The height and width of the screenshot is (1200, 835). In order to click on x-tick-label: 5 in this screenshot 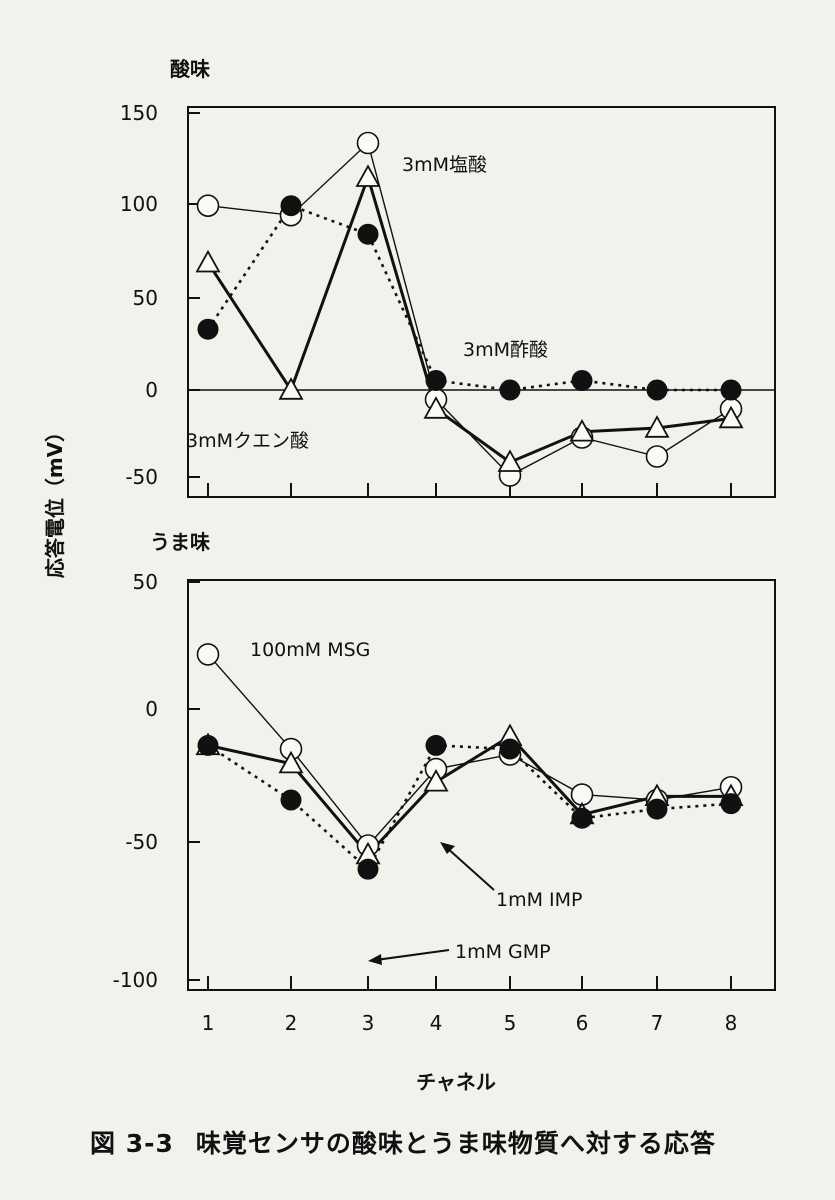, I will do `click(510, 1023)`.